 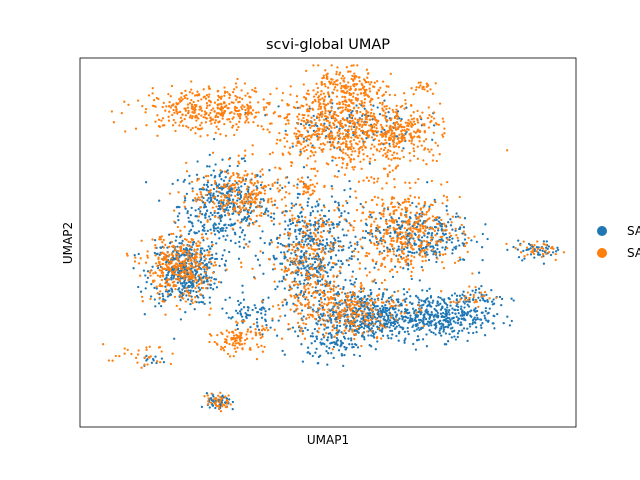 I want to click on scatter-point-s1-c12, so click(x=153, y=360).